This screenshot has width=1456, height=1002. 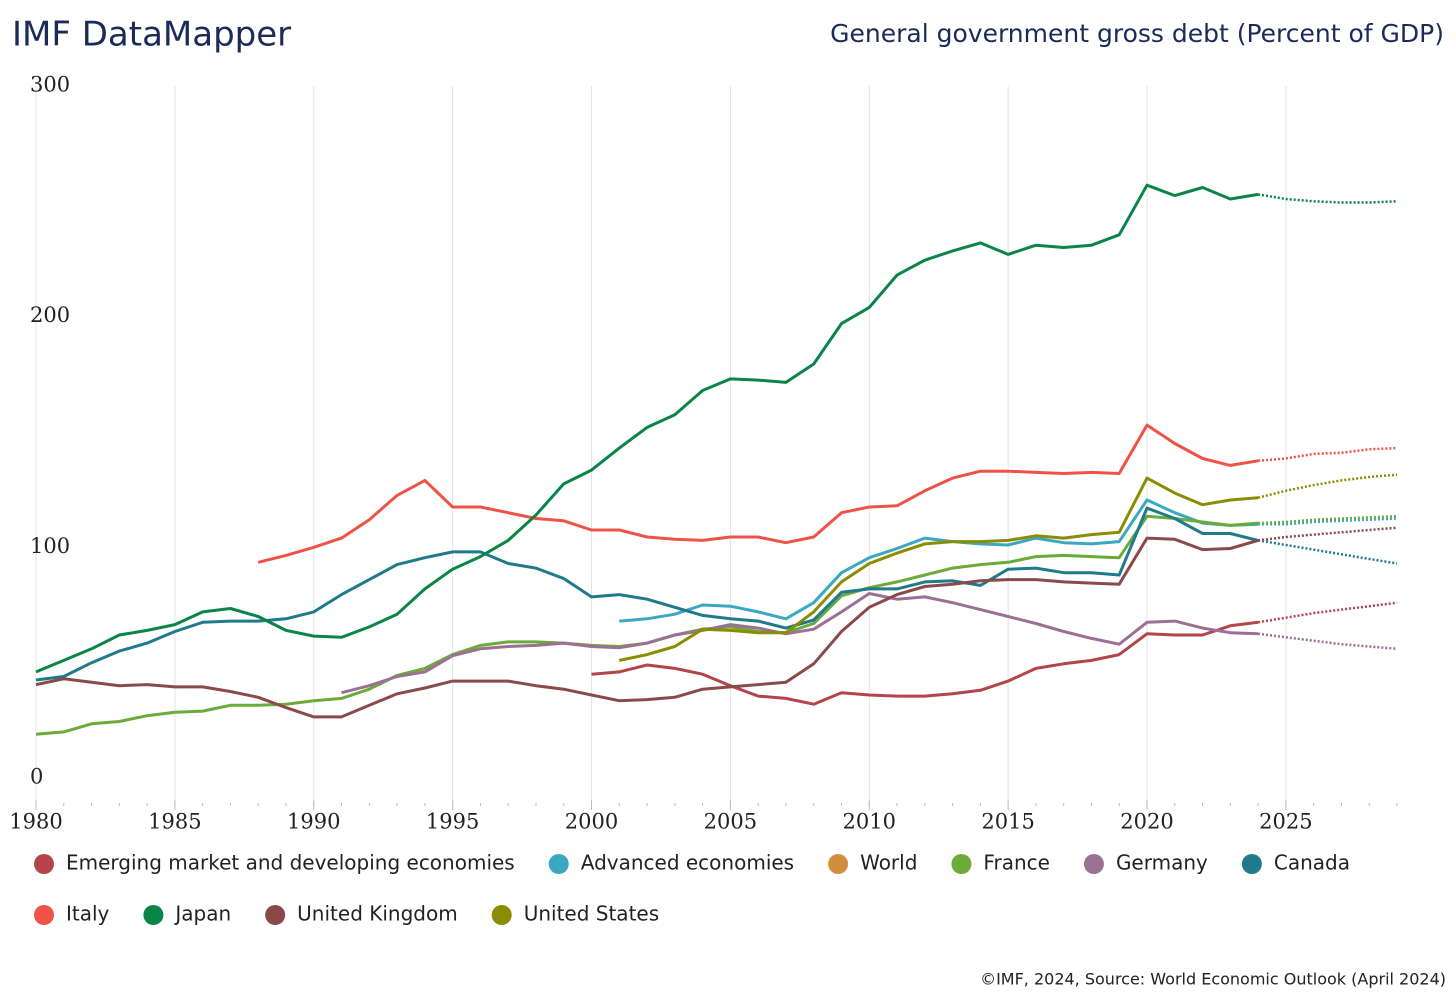 I want to click on x-tick-label: 2025, so click(x=1285, y=822).